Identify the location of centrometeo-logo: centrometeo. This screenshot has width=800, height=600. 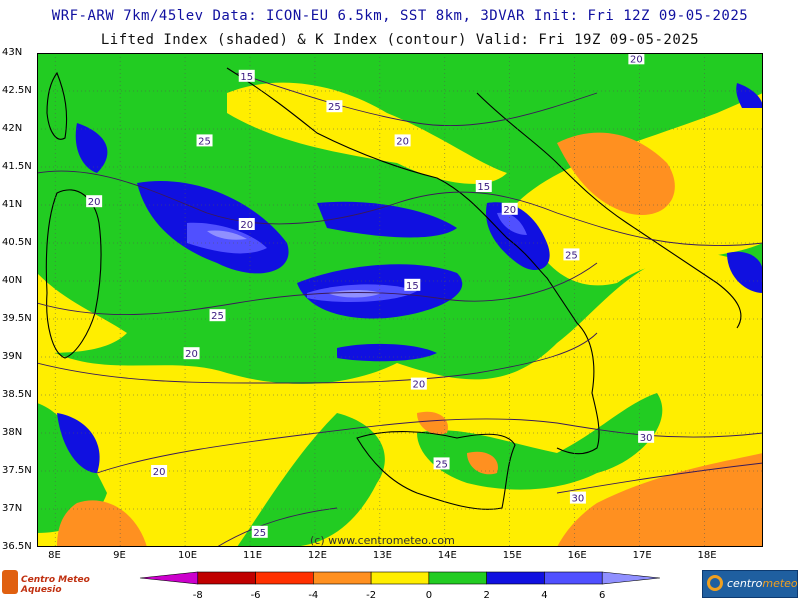
(750, 584).